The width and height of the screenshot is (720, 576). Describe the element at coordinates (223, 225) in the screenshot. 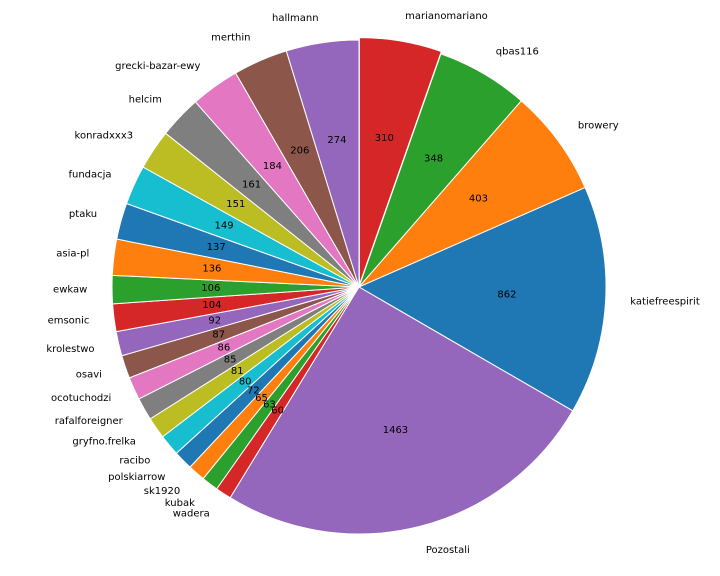

I see `value-label-fundacja: 149` at that location.